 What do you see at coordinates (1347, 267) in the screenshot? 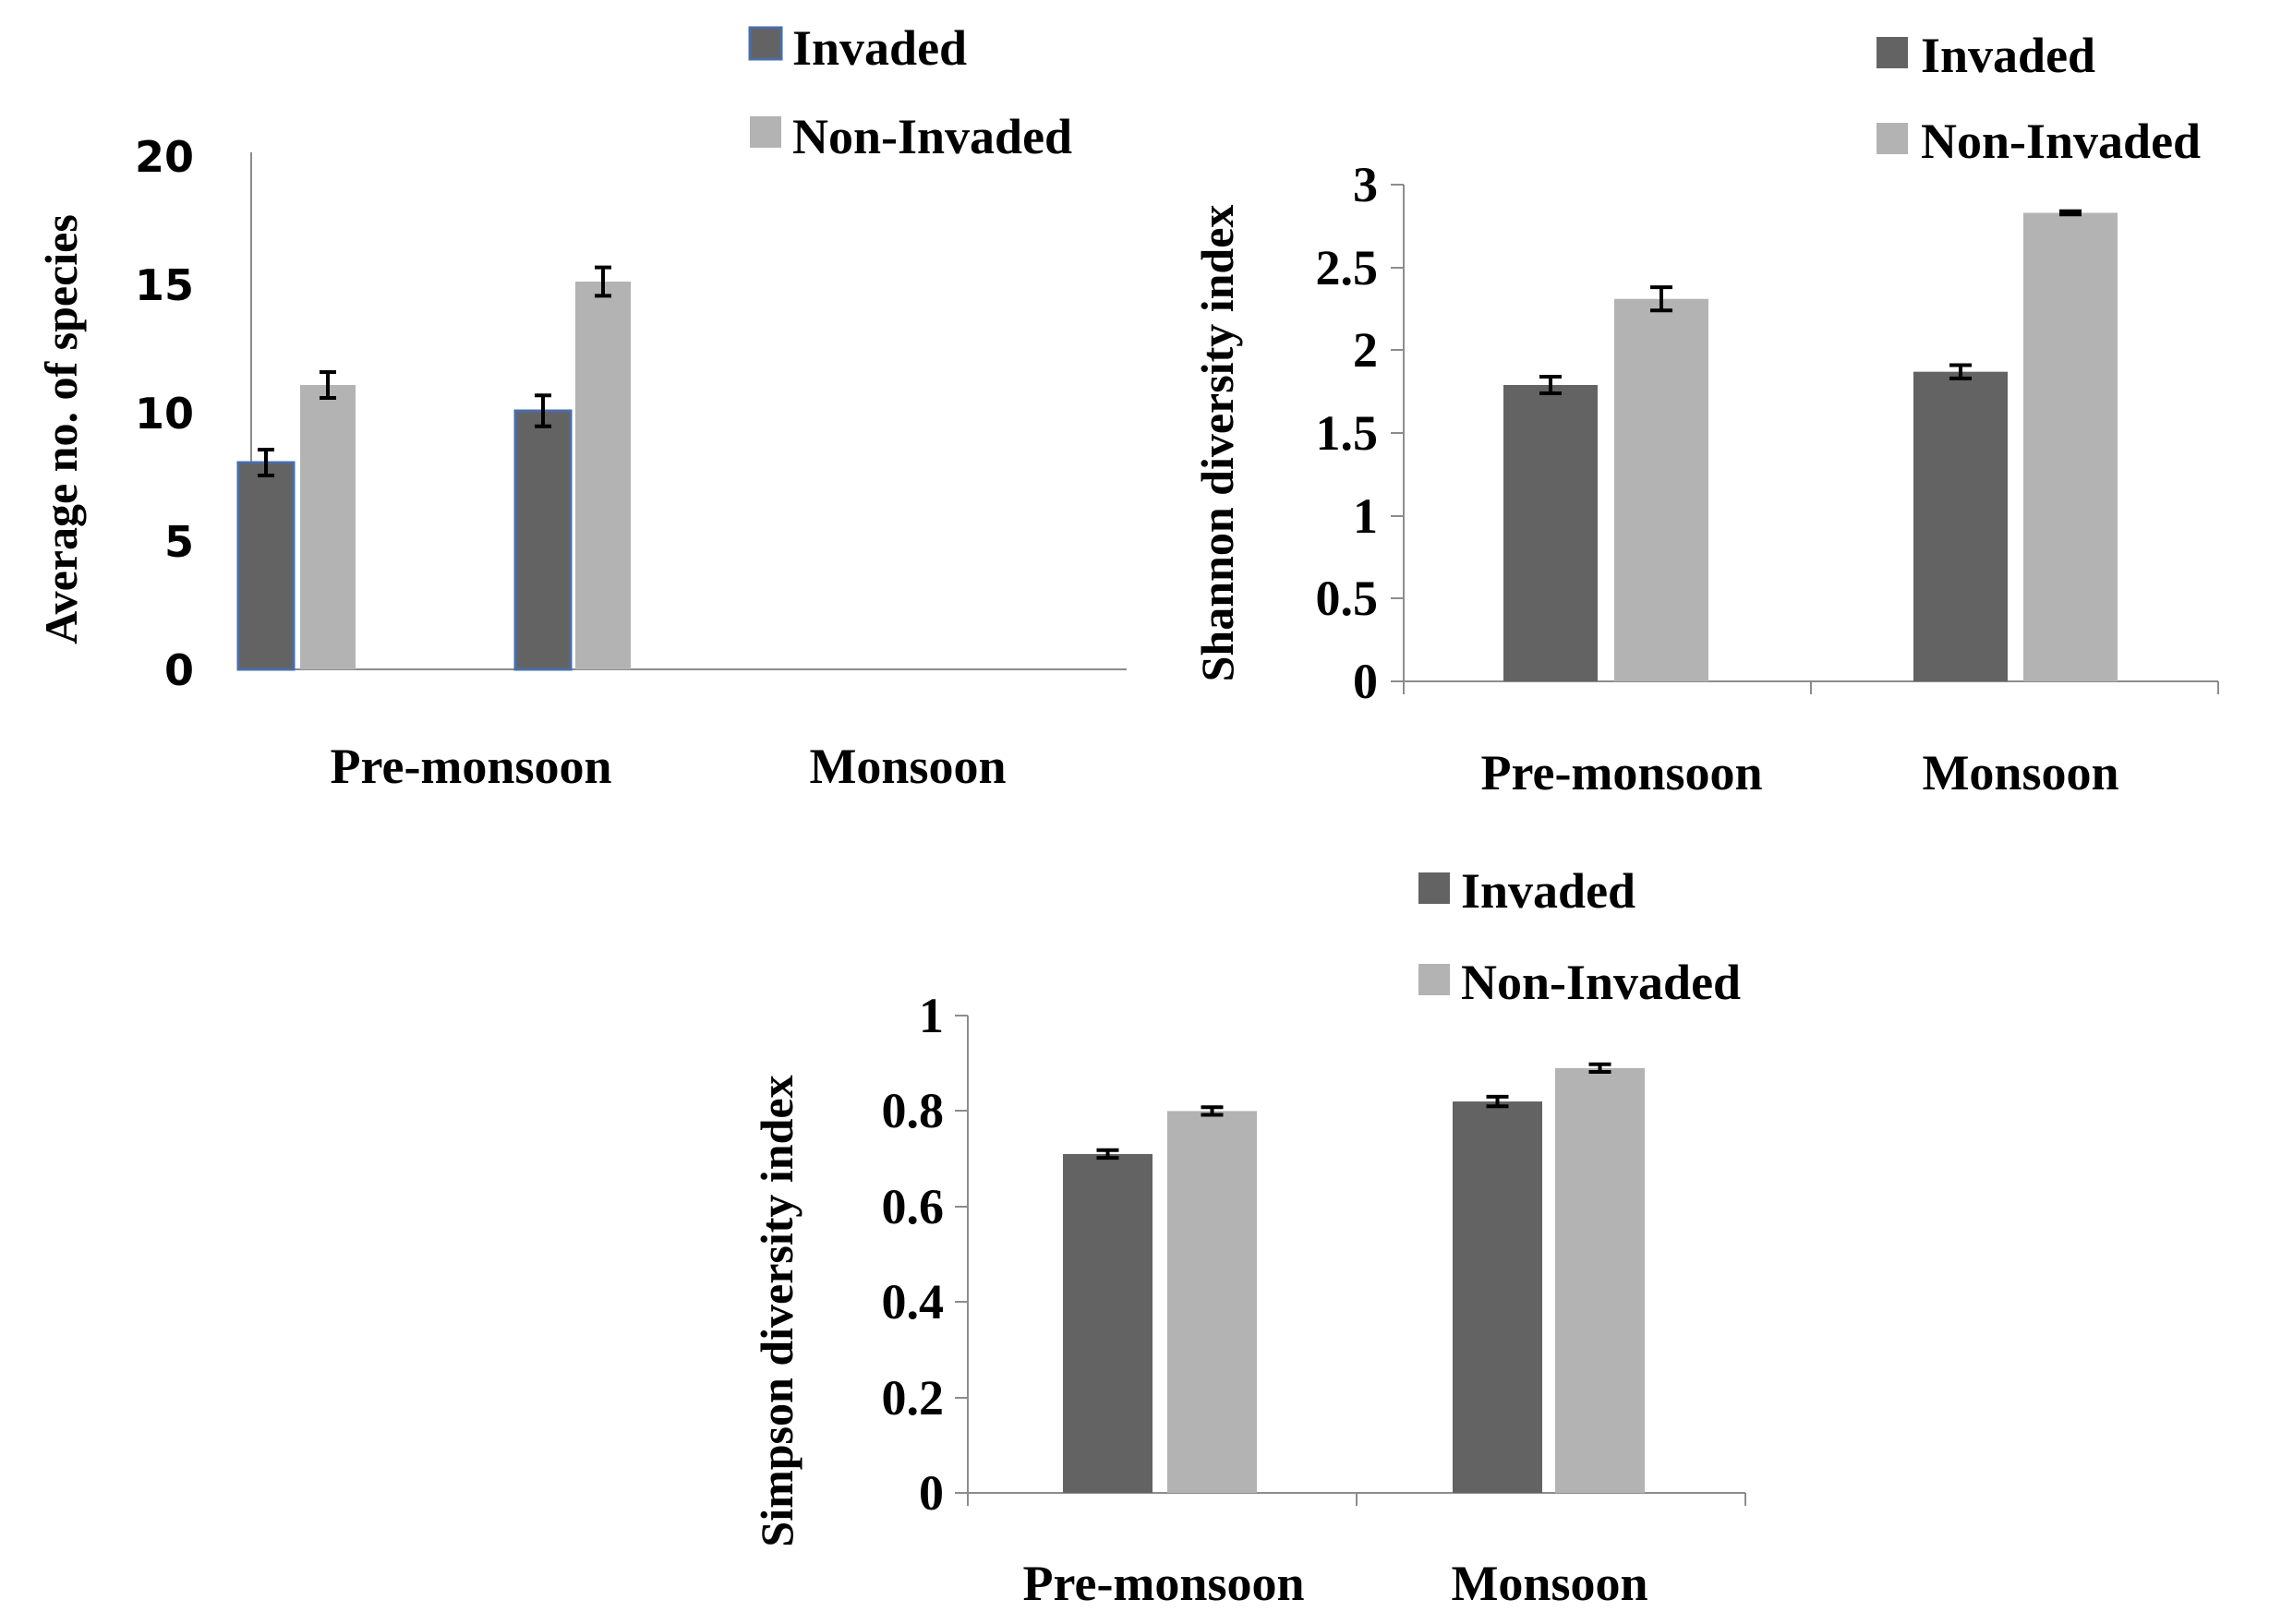
I see `y-tick-label: 2.5` at bounding box center [1347, 267].